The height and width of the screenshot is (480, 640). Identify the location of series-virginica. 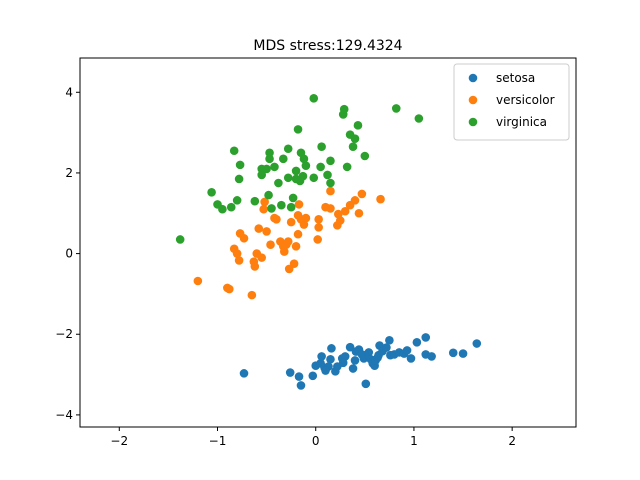
(299, 169).